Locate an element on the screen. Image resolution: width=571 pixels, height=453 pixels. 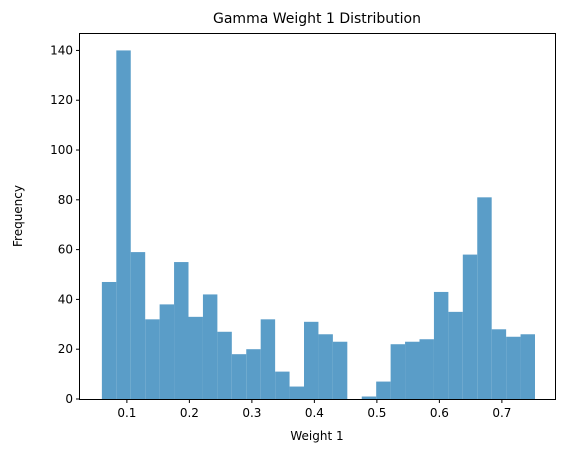
y-tick-label: 40 is located at coordinates (65, 299).